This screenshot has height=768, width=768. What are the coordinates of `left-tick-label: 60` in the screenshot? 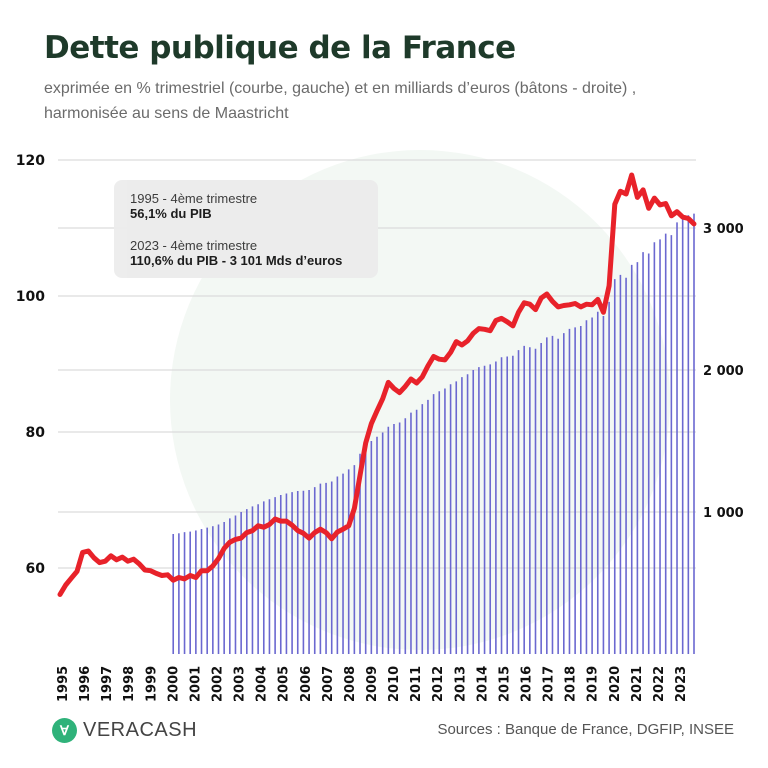 It's located at (36, 569).